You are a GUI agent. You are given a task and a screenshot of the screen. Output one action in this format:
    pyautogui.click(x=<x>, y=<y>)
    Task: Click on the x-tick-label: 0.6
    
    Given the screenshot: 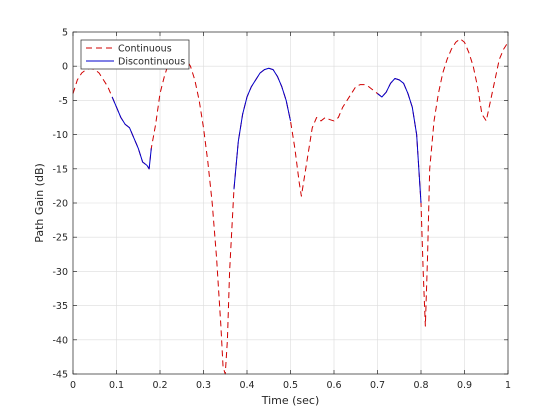 What is the action you would take?
    pyautogui.click(x=333, y=385)
    